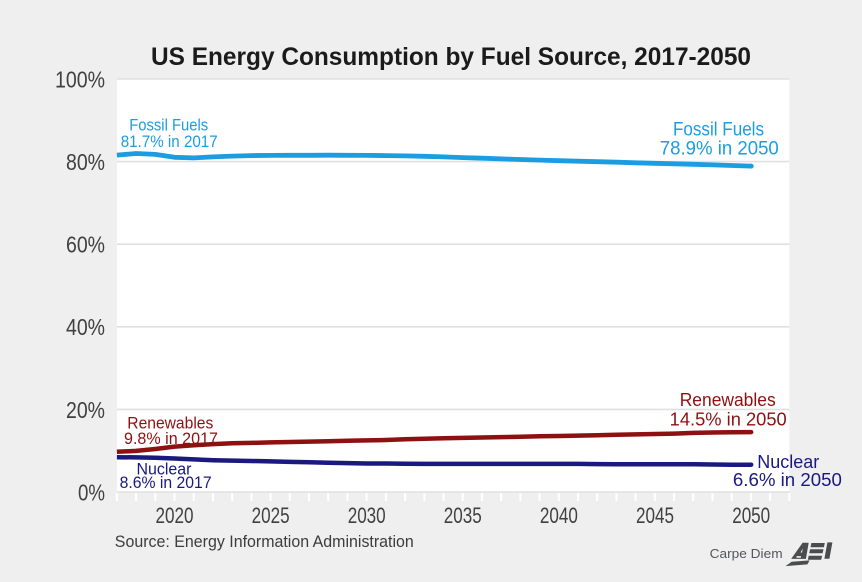 This screenshot has width=862, height=582. What do you see at coordinates (85, 410) in the screenshot?
I see `svg-text: 20%` at bounding box center [85, 410].